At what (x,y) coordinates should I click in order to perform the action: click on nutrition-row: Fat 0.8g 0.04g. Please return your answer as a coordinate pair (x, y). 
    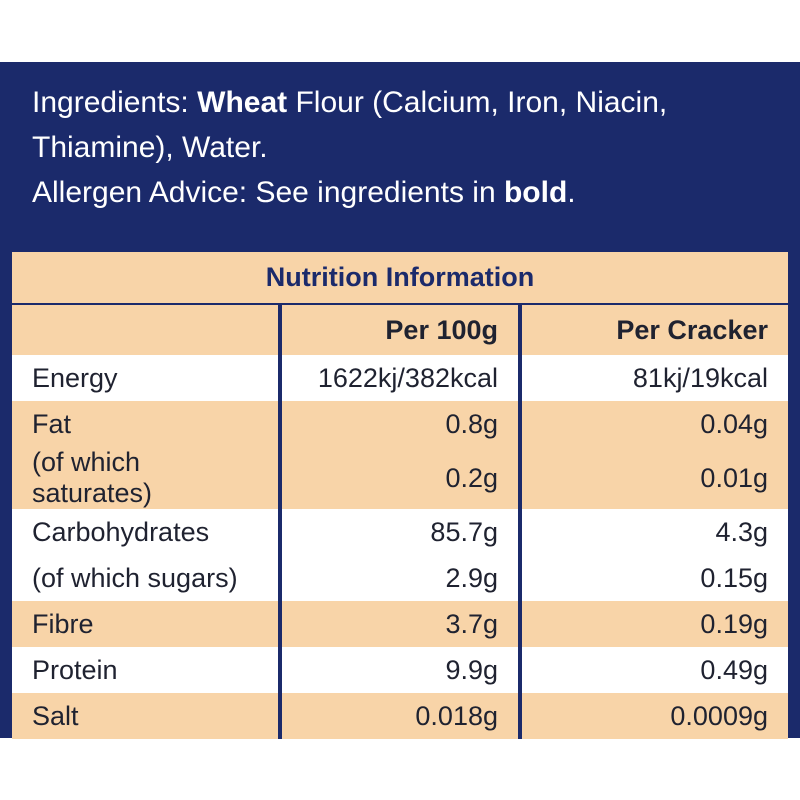
    Looking at the image, I should click on (400, 424).